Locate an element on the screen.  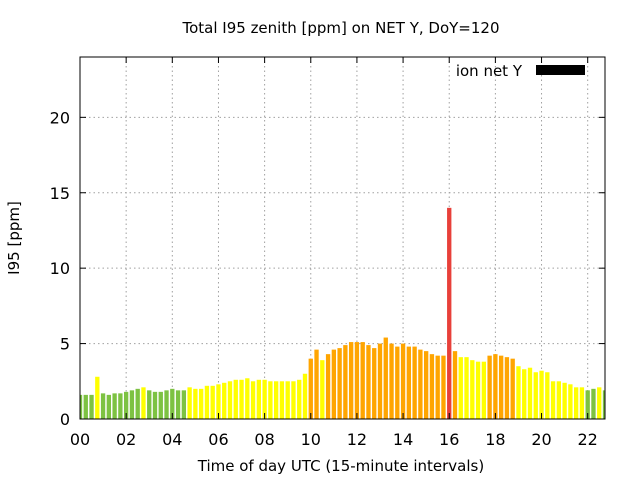
x-tick-label: 12 is located at coordinates (357, 439).